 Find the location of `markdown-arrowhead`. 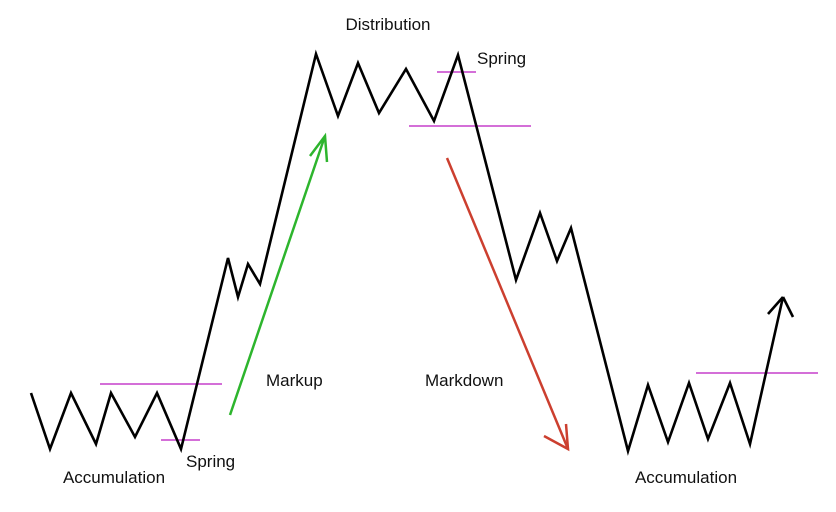

markdown-arrowhead is located at coordinates (556, 437).